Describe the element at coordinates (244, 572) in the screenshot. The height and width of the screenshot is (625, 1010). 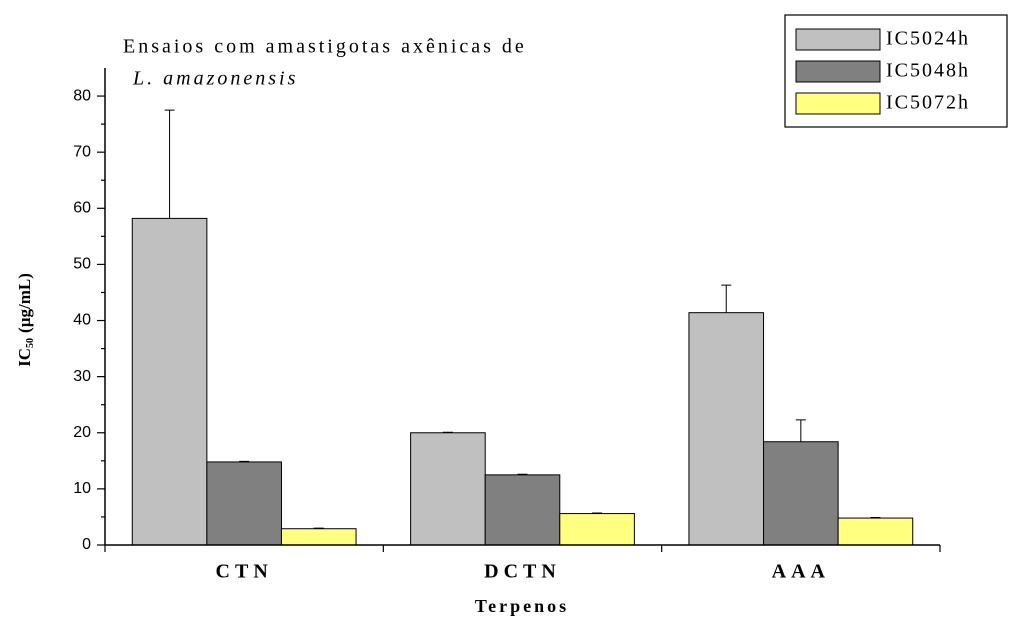
I see `x-tick-label: CTN` at that location.